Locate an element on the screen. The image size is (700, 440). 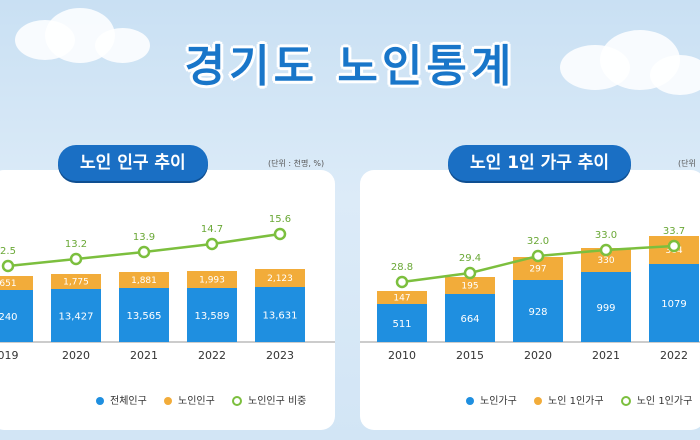
data-label: 33.7 is located at coordinates (674, 231).